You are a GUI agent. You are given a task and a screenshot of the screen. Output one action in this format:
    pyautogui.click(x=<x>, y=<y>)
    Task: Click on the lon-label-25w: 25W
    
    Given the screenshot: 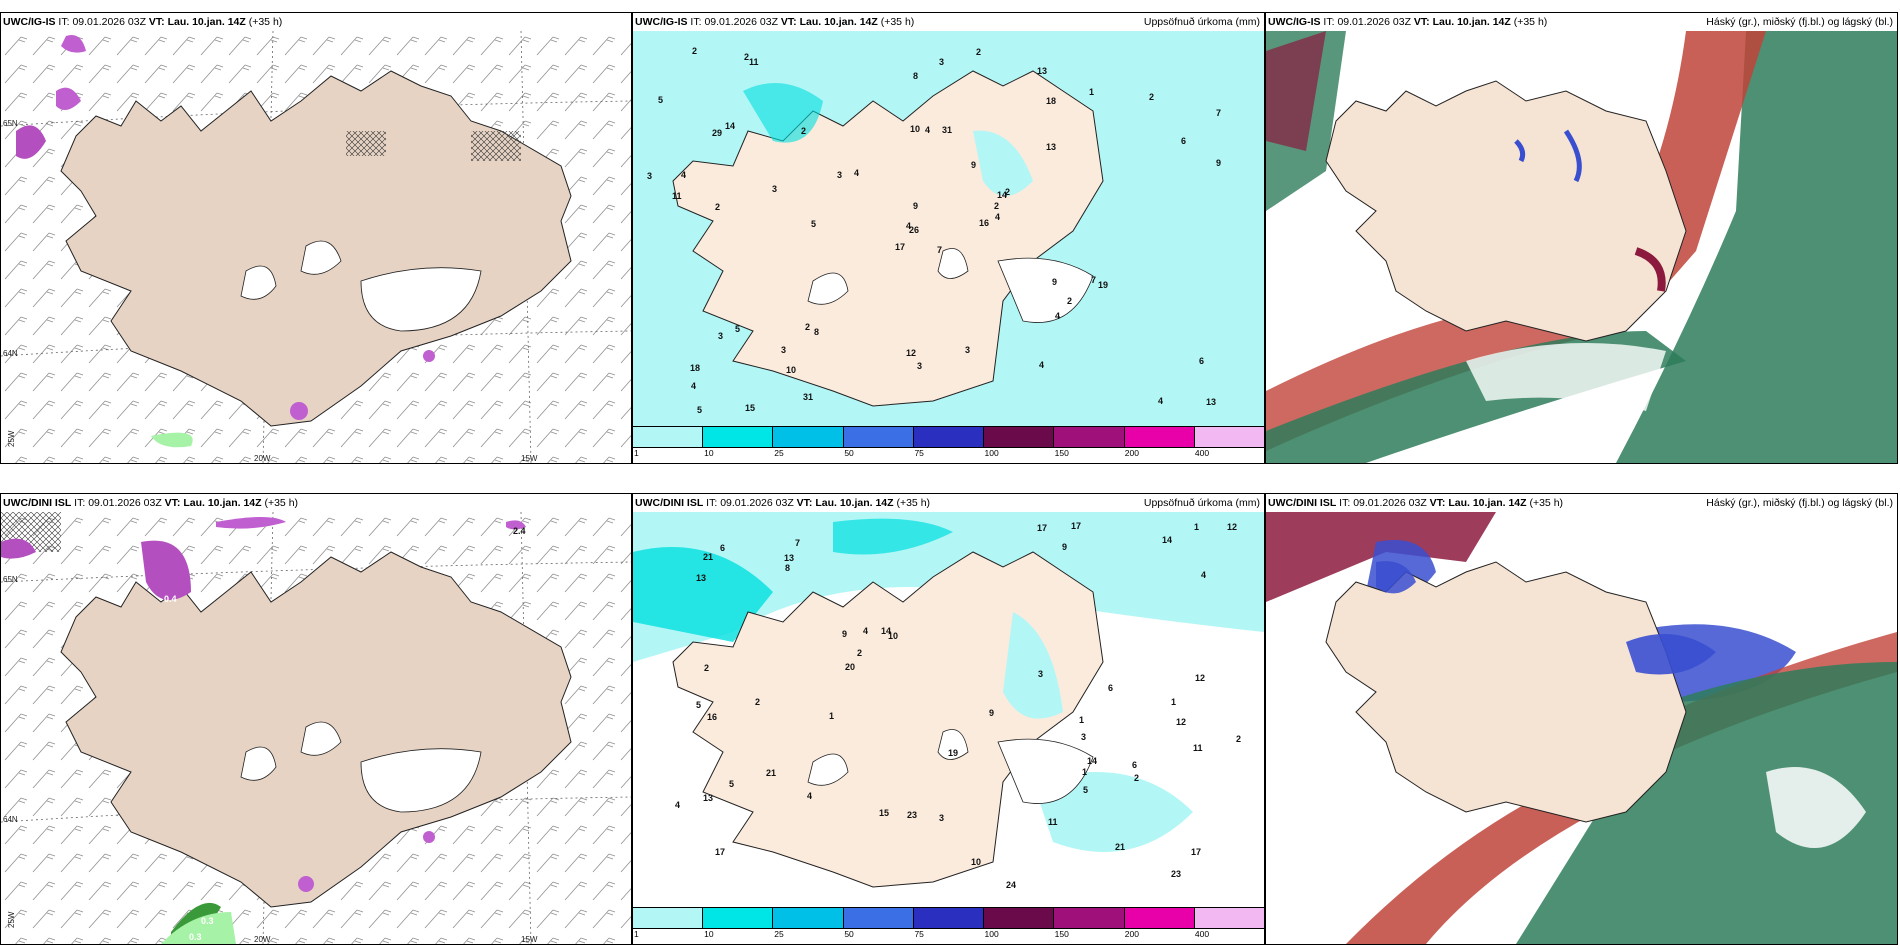 What is the action you would take?
    pyautogui.click(x=11, y=438)
    